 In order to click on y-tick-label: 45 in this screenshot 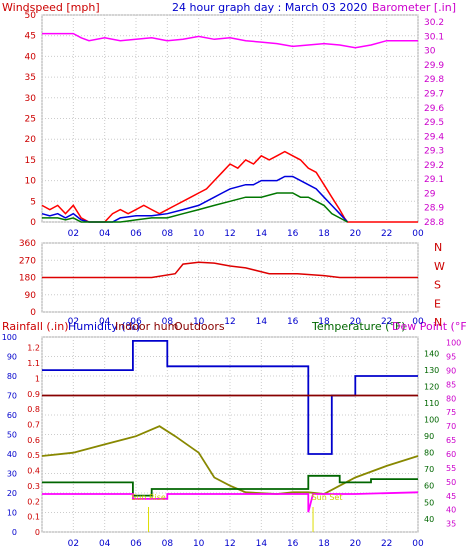, I will do `click(30, 37)`.